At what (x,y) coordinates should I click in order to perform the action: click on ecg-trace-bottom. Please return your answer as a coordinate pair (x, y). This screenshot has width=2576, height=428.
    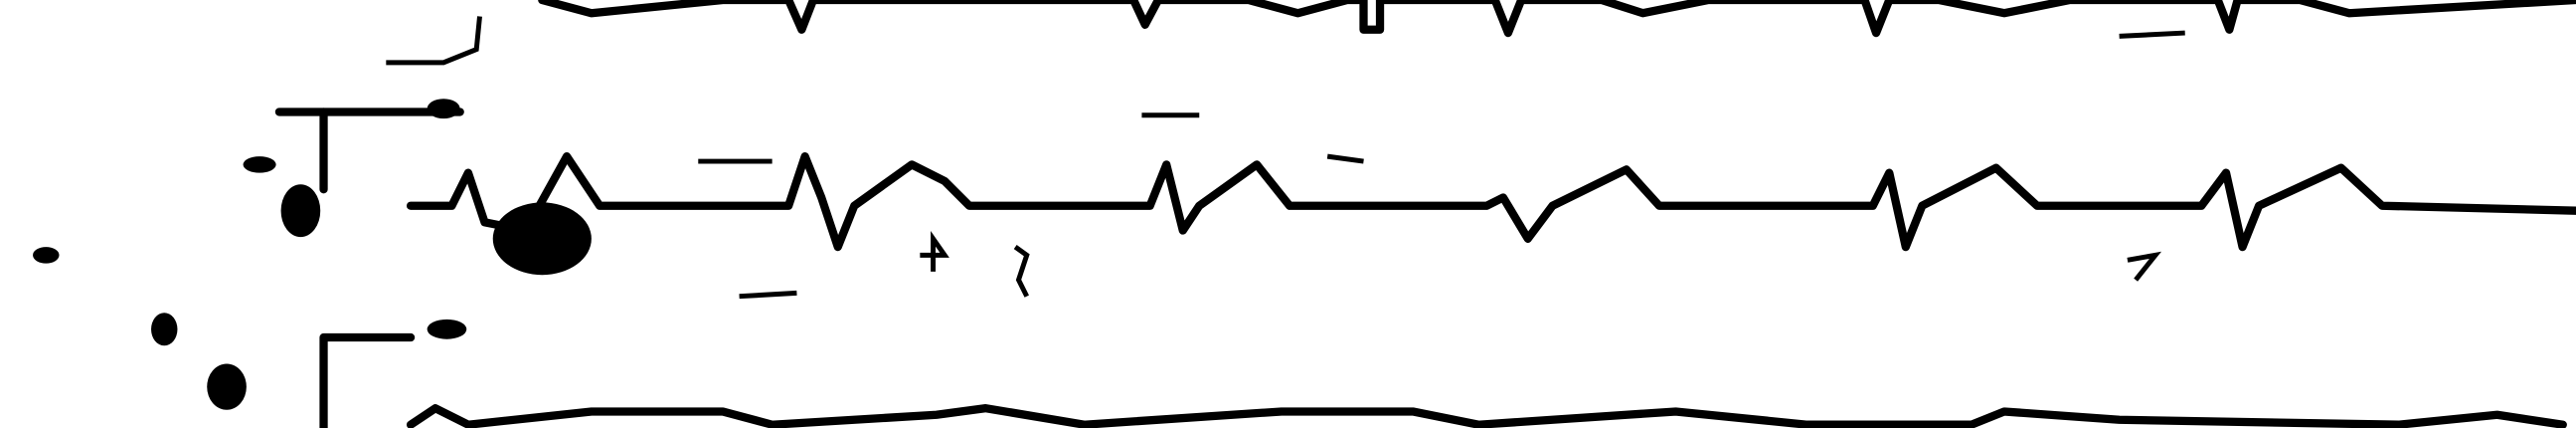
    Looking at the image, I should click on (1486, 416).